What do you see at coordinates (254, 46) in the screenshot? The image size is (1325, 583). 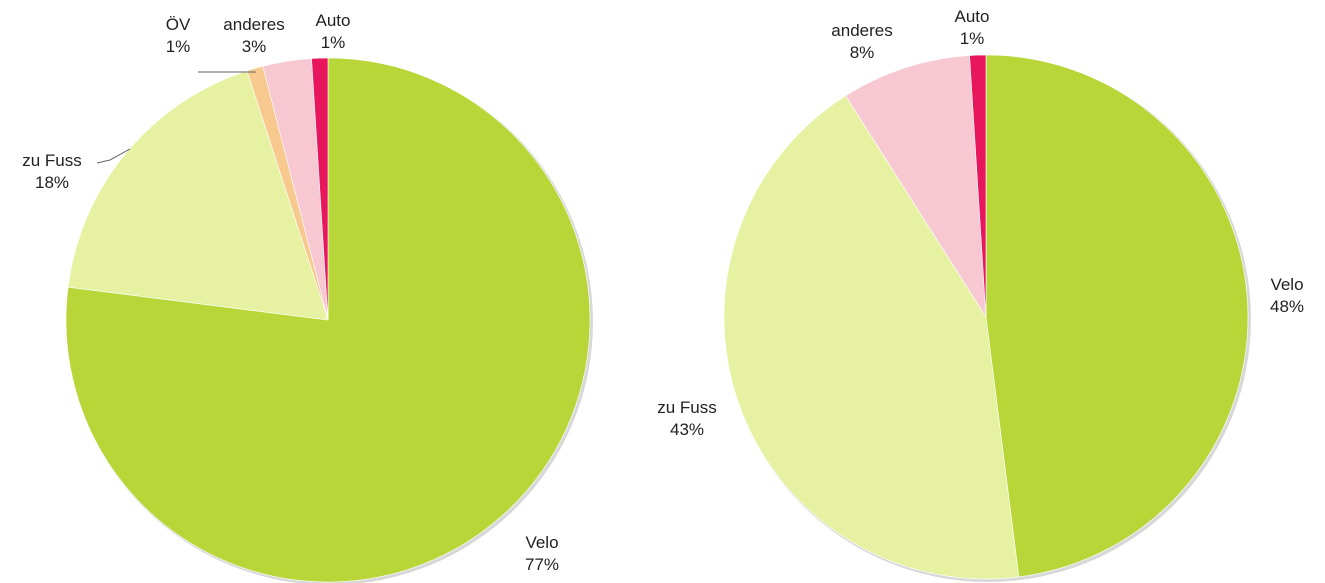 I see `slice-percent-anderes: 3%` at bounding box center [254, 46].